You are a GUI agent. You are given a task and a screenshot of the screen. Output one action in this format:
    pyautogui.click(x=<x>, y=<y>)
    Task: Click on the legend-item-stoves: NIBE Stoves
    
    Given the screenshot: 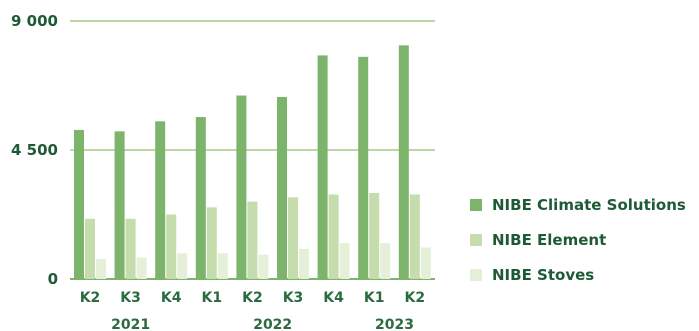 What is the action you would take?
    pyautogui.click(x=584, y=274)
    